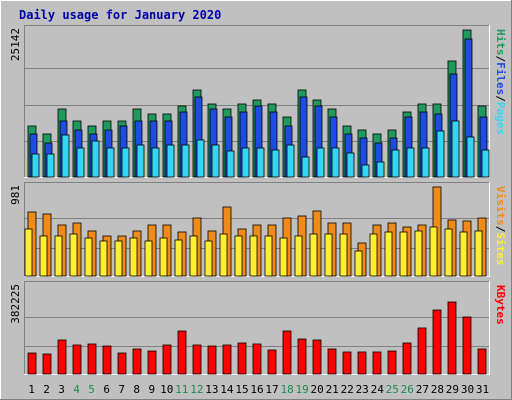  What do you see at coordinates (91, 389) in the screenshot?
I see `x-tick-label: 5` at bounding box center [91, 389].